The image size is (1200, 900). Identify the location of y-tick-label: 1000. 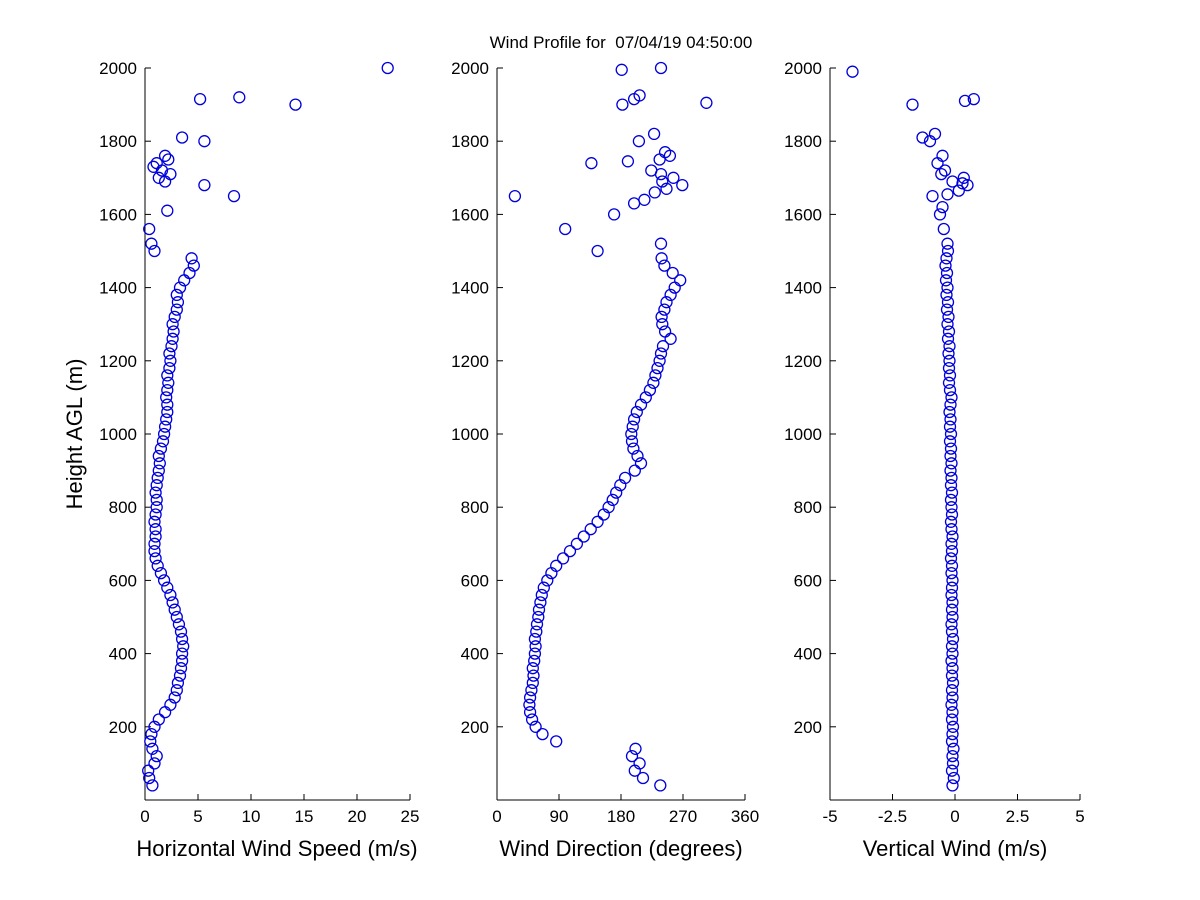
(118, 434).